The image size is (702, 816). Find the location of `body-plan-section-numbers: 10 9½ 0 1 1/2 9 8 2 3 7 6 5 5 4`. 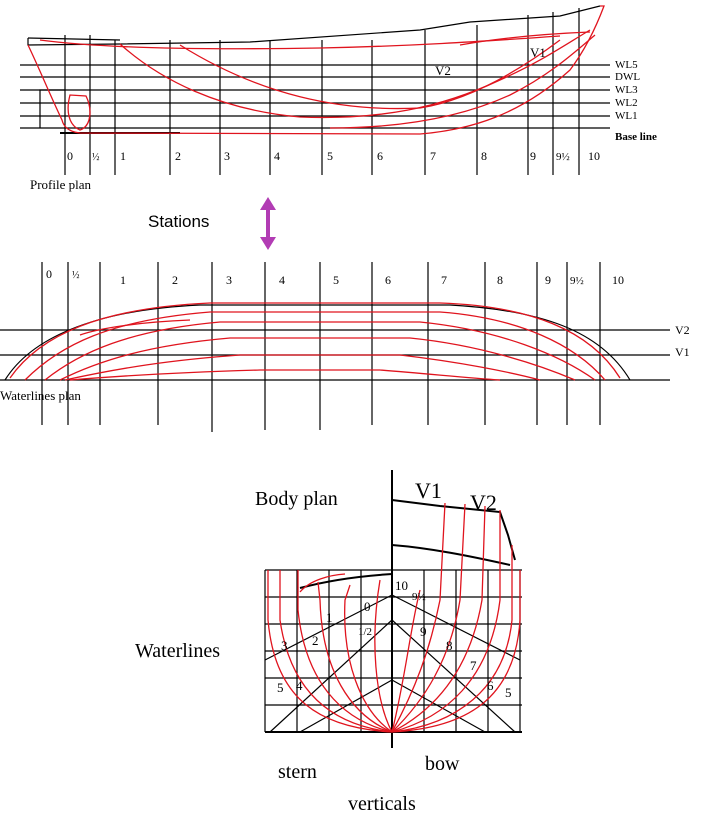

body-plan-section-numbers: 10 9½ 0 1 1/2 9 8 2 3 7 6 5 5 4 is located at coordinates (394, 639).